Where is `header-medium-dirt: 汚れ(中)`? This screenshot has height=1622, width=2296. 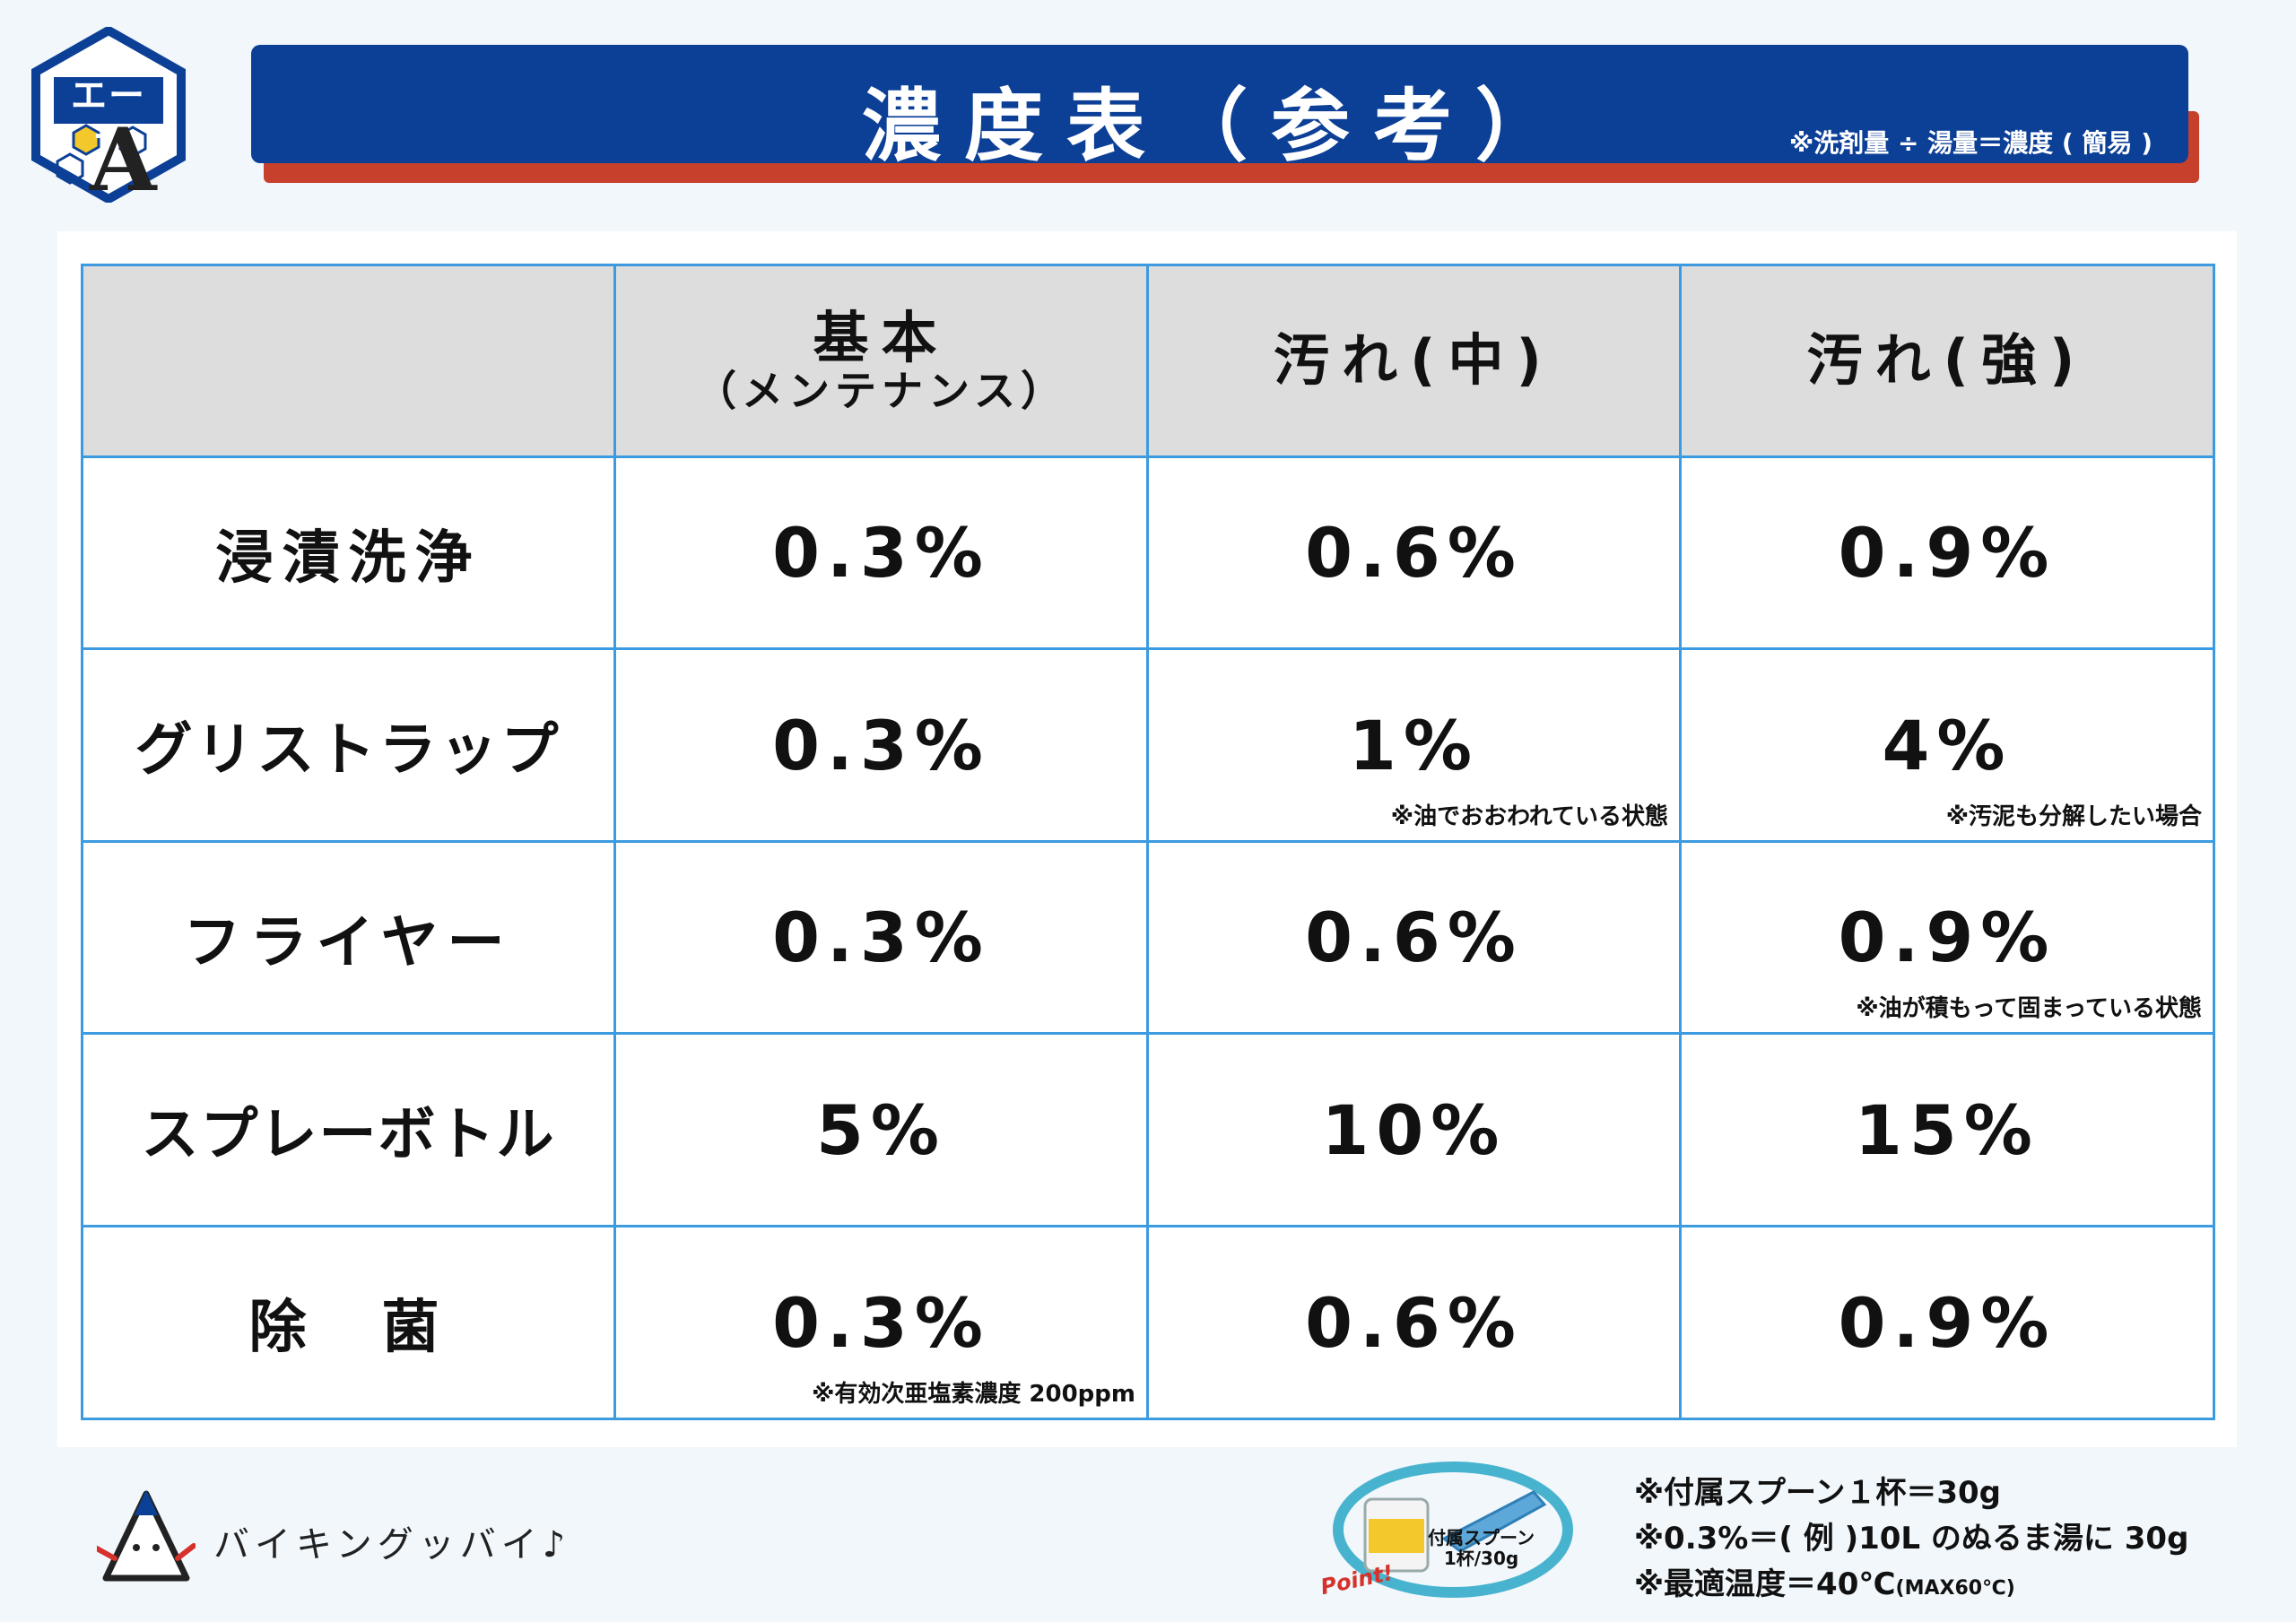 header-medium-dirt: 汚れ(中) is located at coordinates (1415, 362).